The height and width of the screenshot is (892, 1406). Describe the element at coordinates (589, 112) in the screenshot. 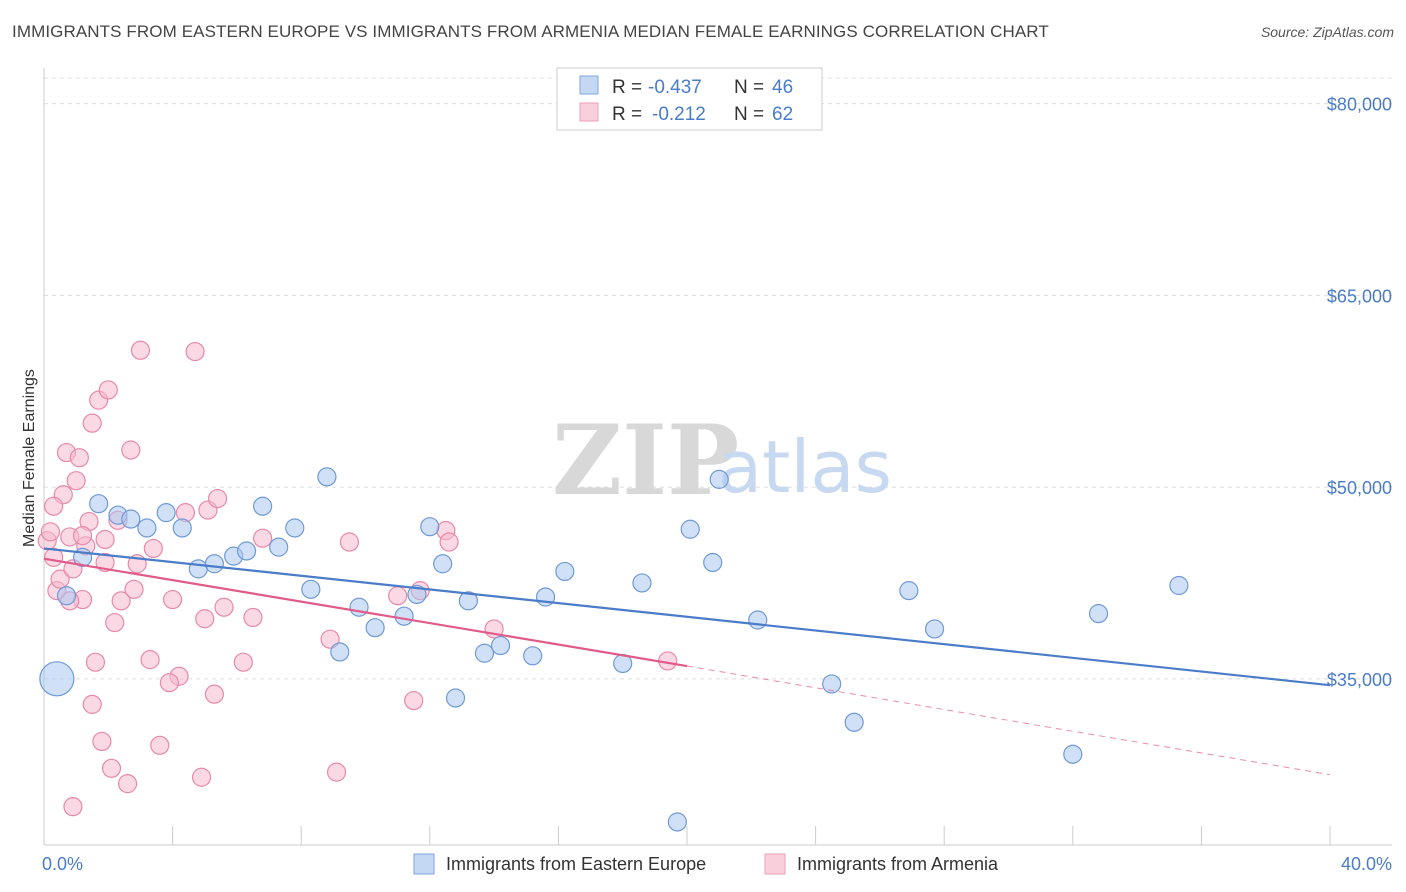

I see `legend-swatch-pink` at that location.